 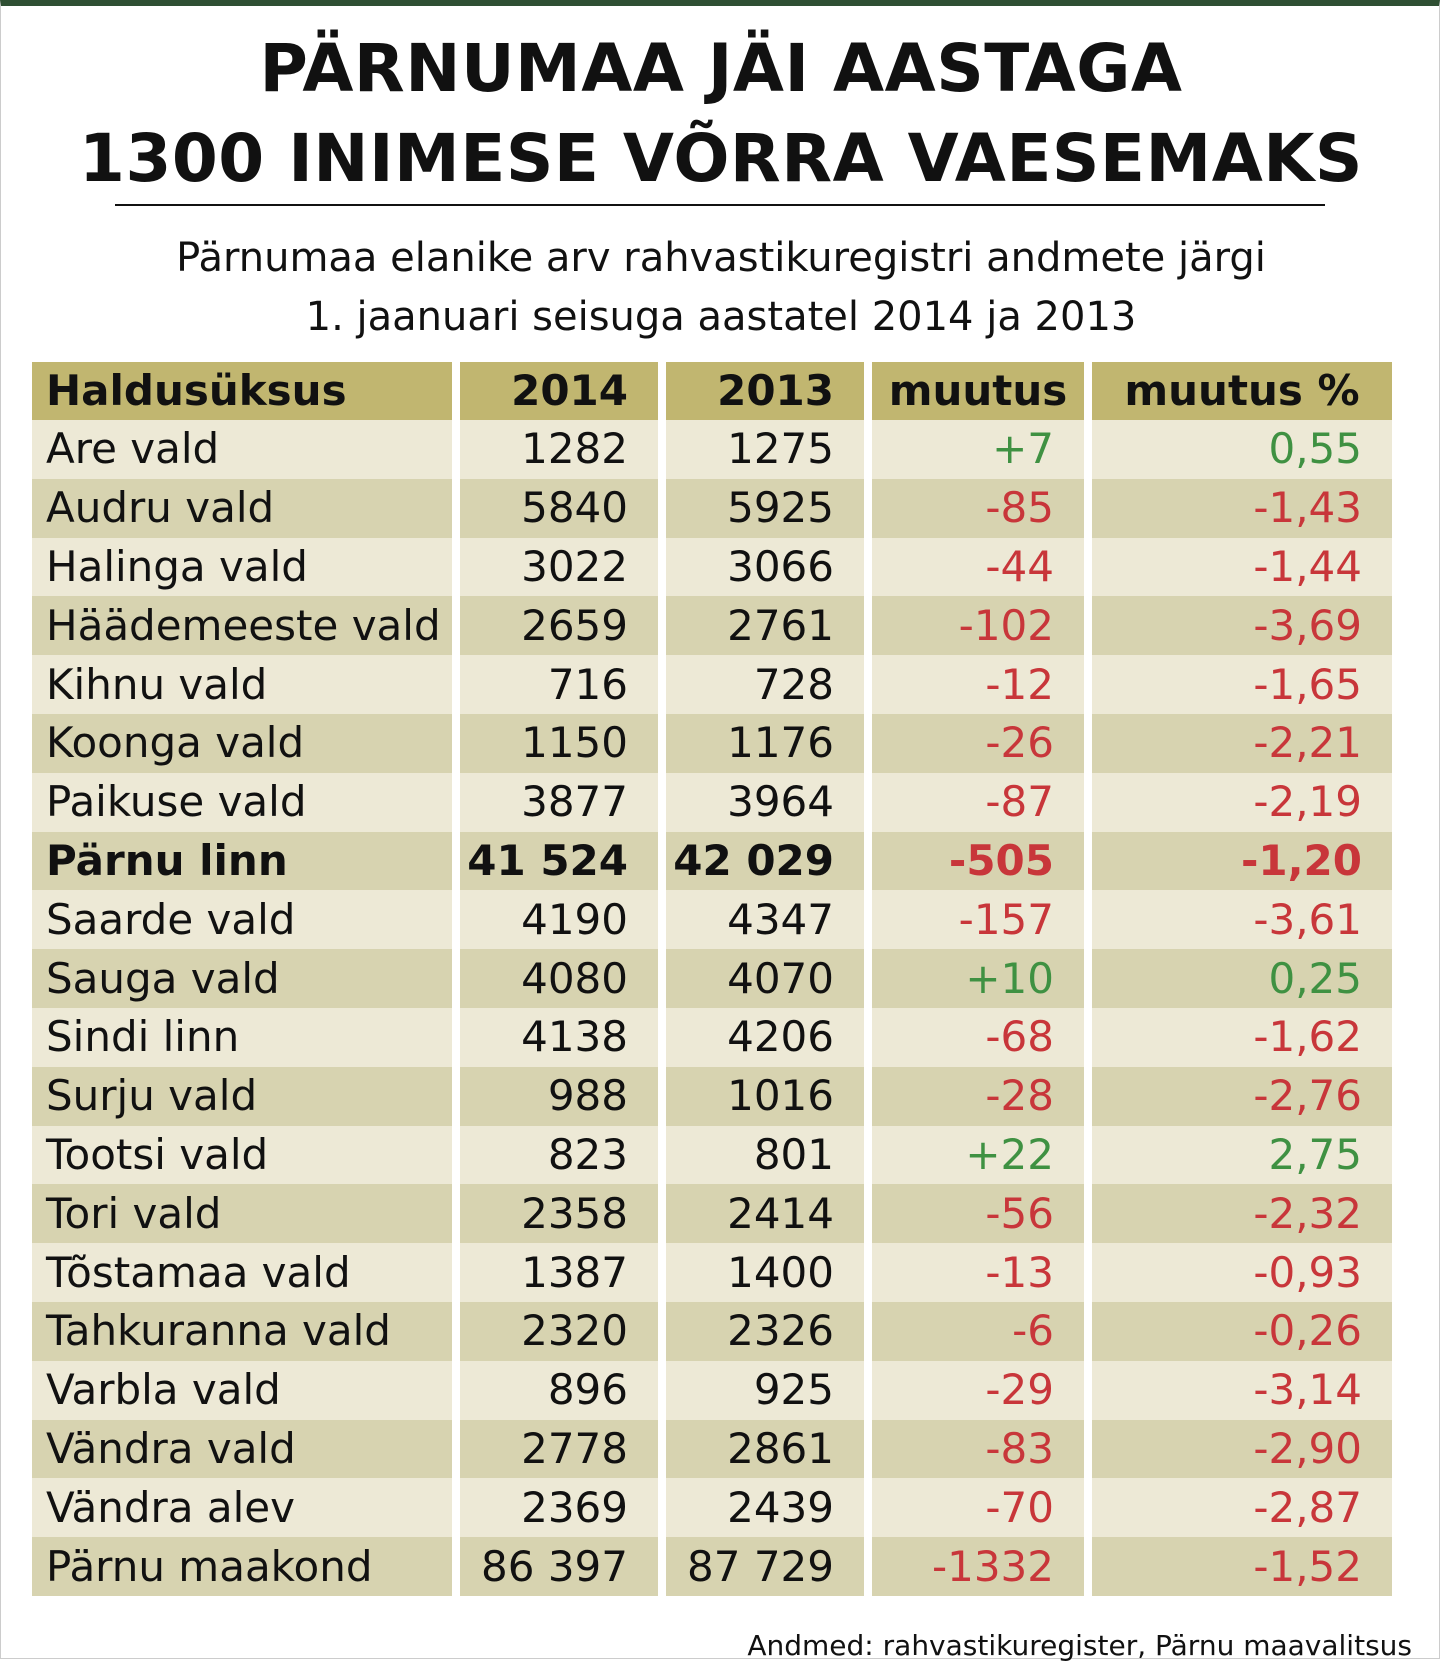 What do you see at coordinates (978, 978) in the screenshot?
I see `cell-change: +10` at bounding box center [978, 978].